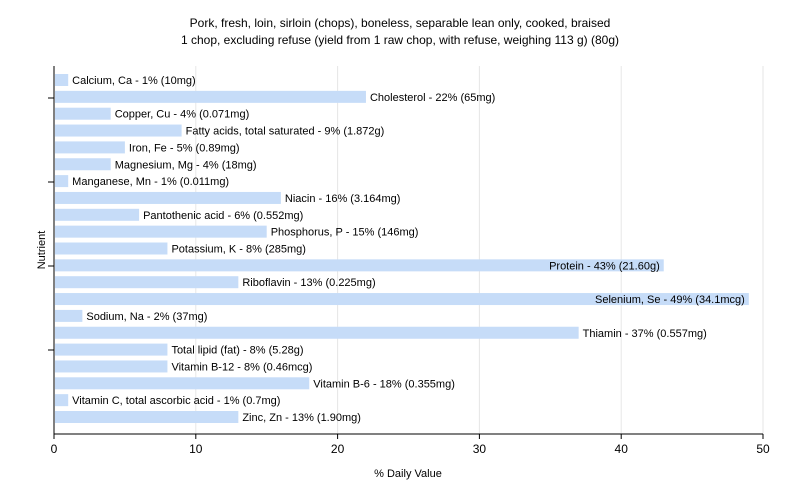  I want to click on x-tick-label: 0, so click(54, 449).